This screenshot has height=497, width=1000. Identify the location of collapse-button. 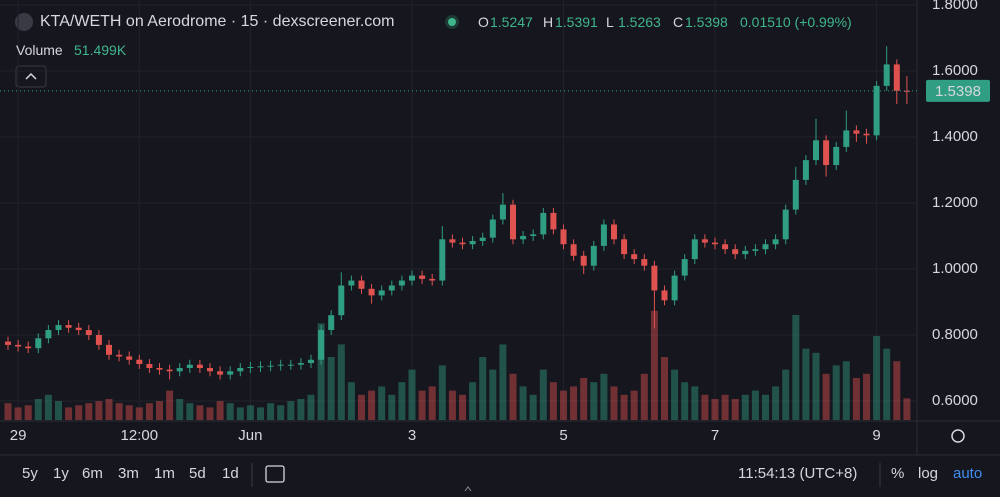
(31, 76).